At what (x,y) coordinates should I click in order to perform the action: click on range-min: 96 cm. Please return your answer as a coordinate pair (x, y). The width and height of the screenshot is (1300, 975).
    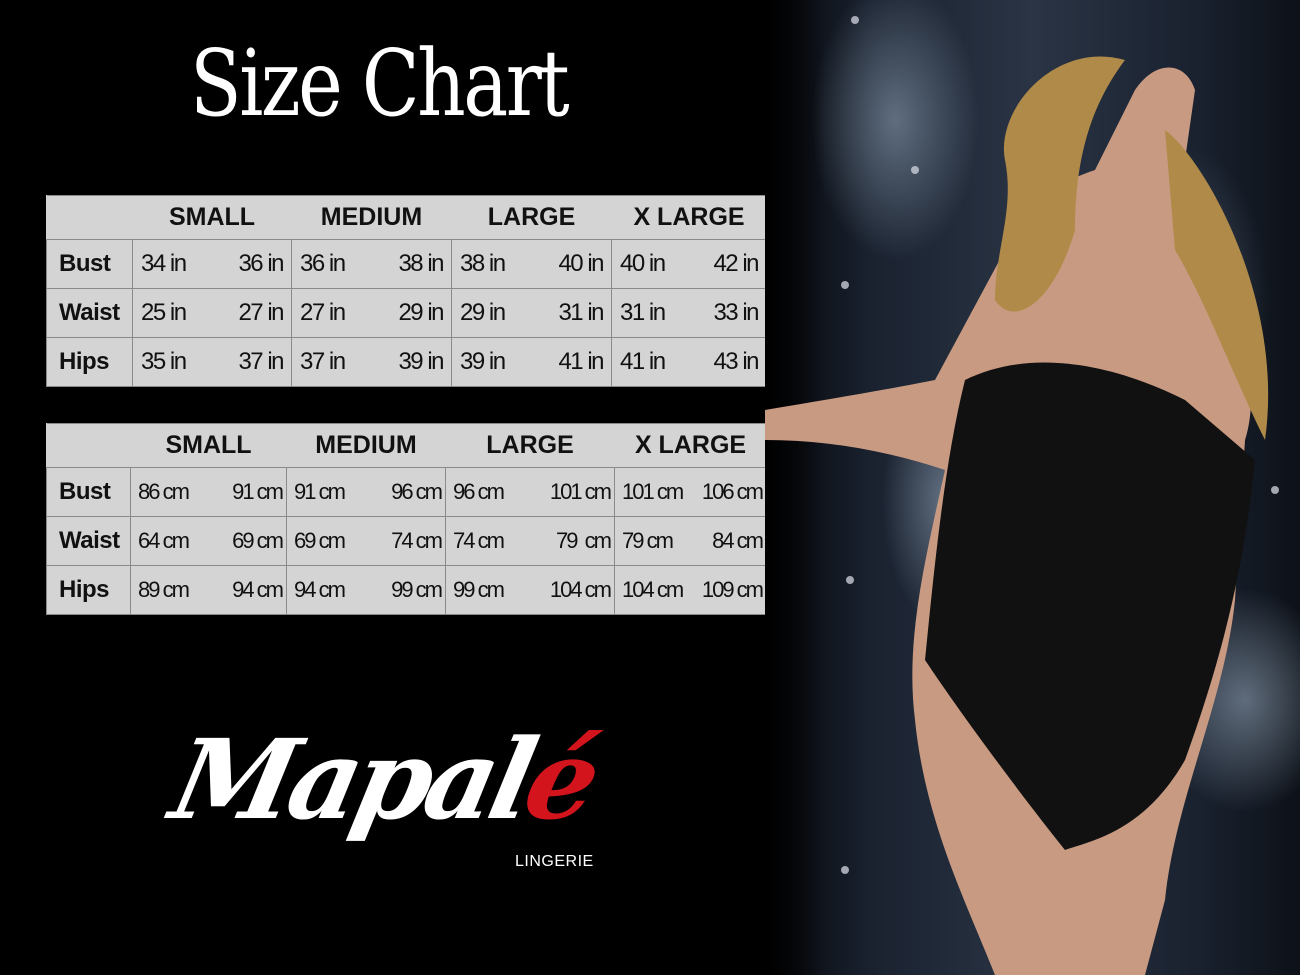
    Looking at the image, I should click on (479, 491).